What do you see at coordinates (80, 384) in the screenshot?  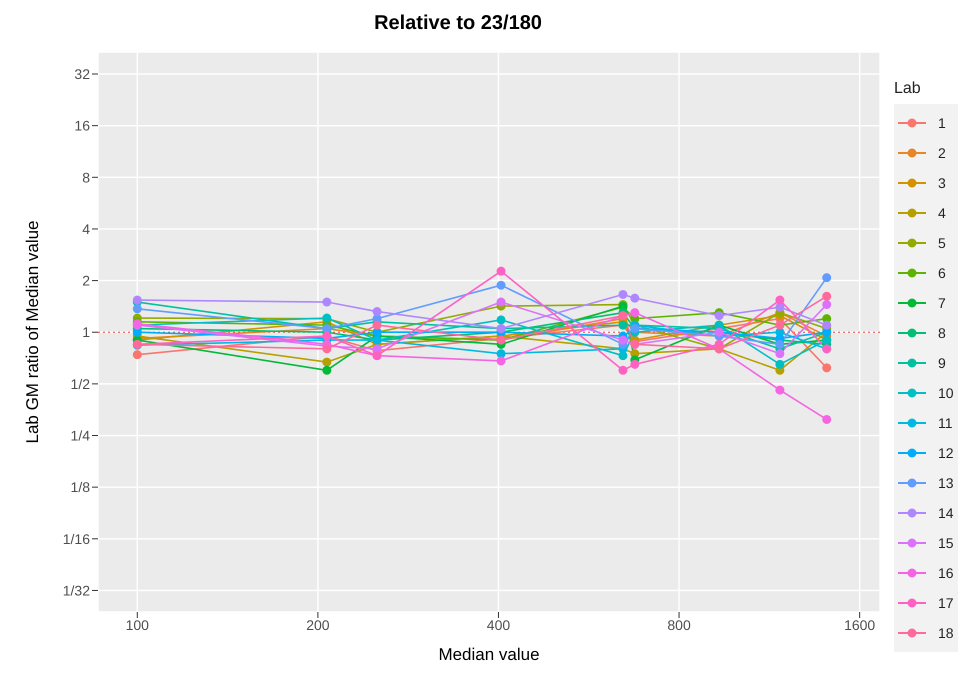 I see `y-tick-label: 1/2` at bounding box center [80, 384].